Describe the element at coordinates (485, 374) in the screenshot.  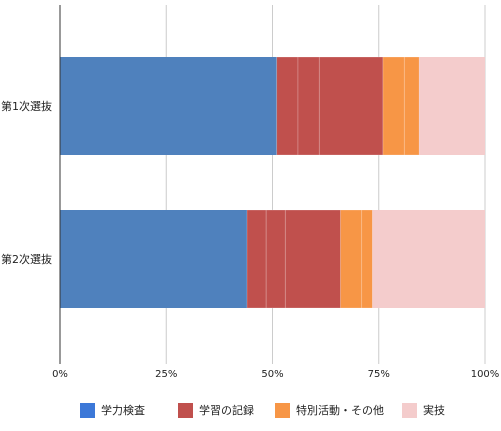
I see `x-tick-label: 100%` at that location.